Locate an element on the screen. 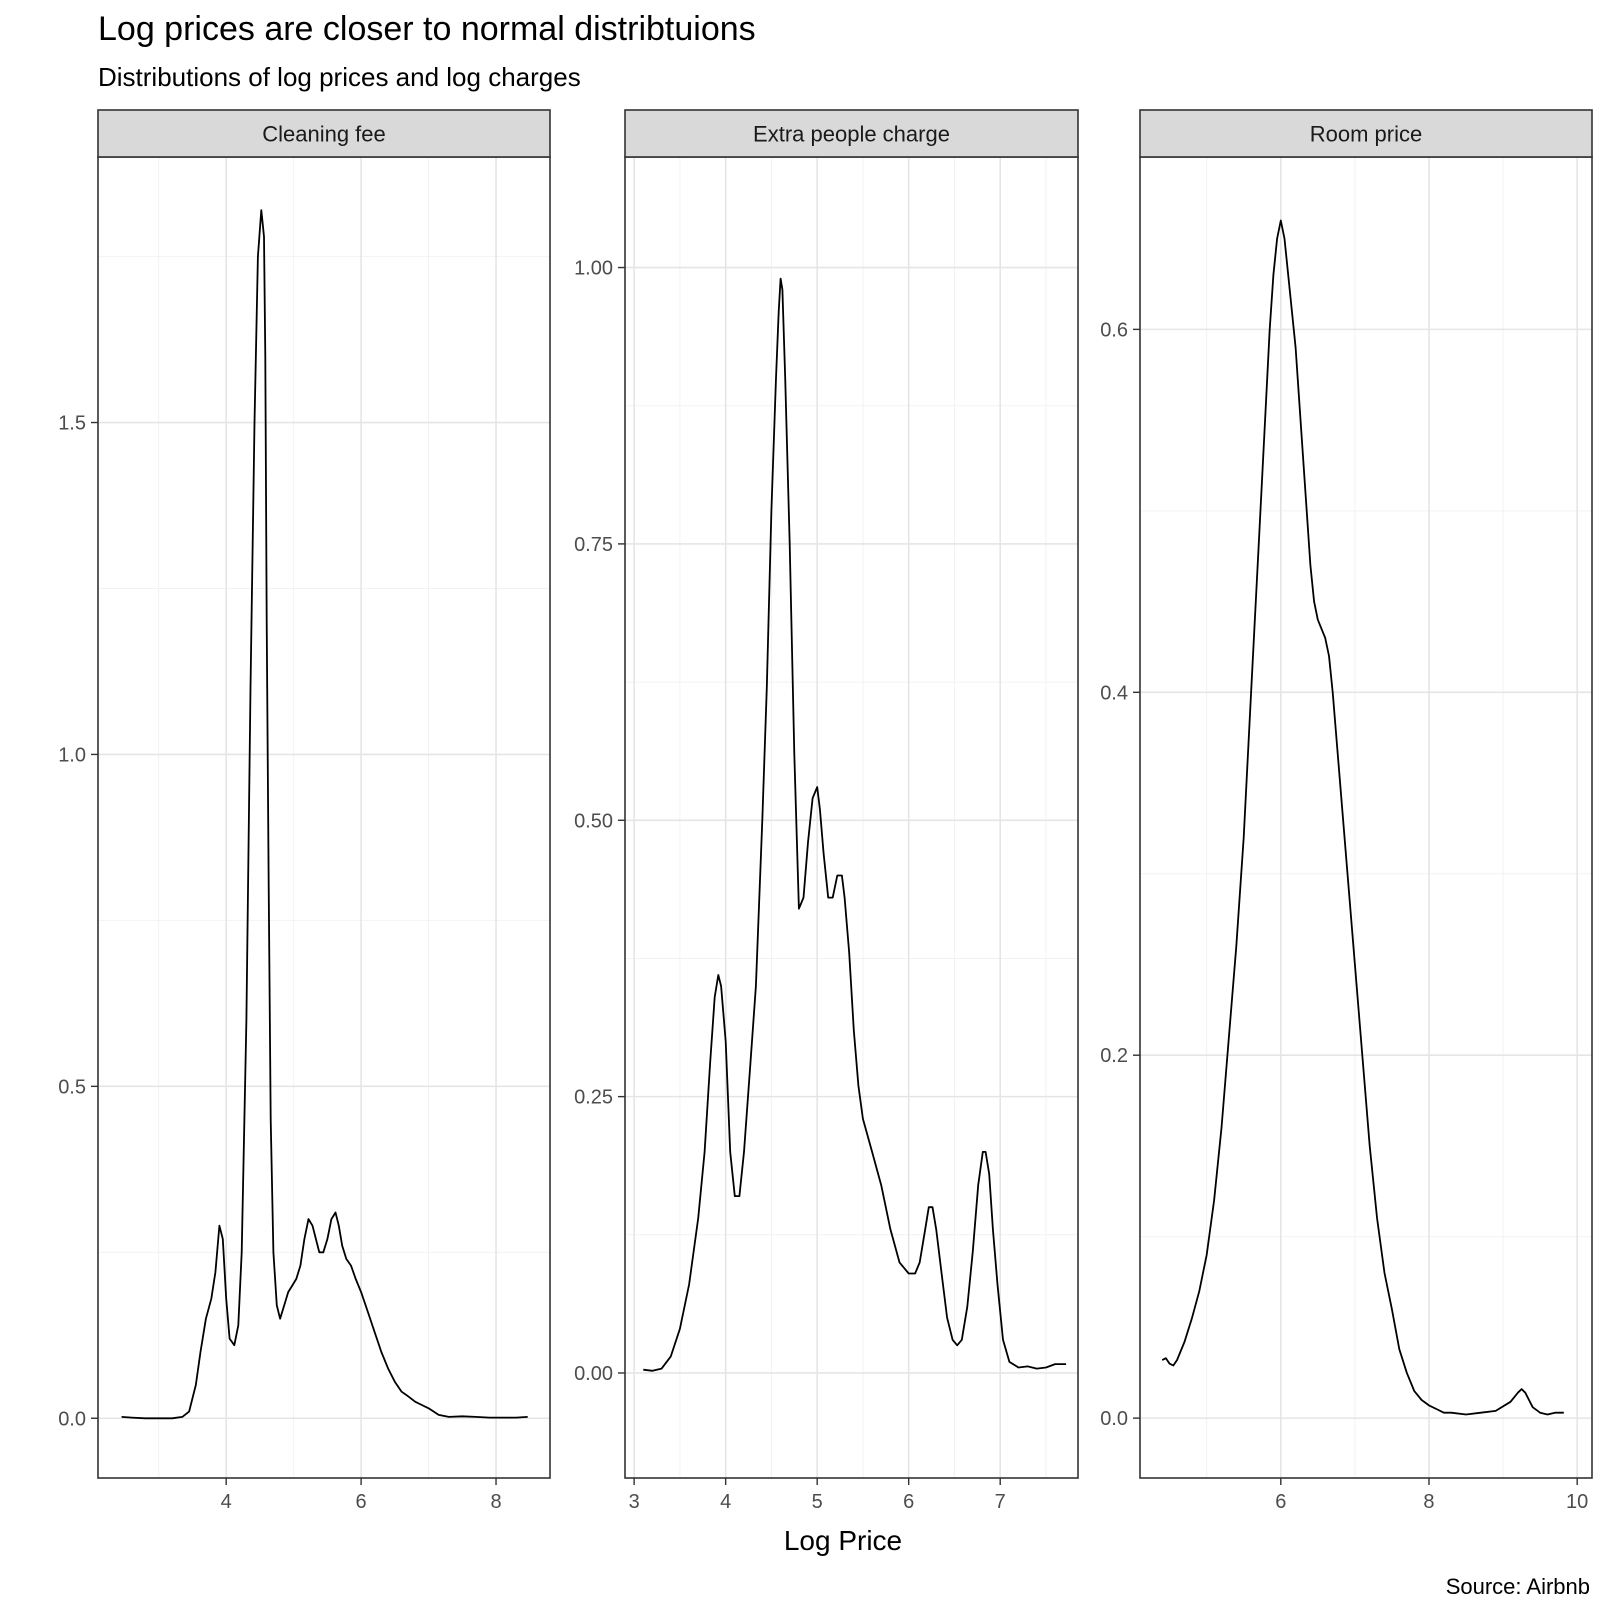  facet-strip-label: Extra people charge is located at coordinates (851, 134).